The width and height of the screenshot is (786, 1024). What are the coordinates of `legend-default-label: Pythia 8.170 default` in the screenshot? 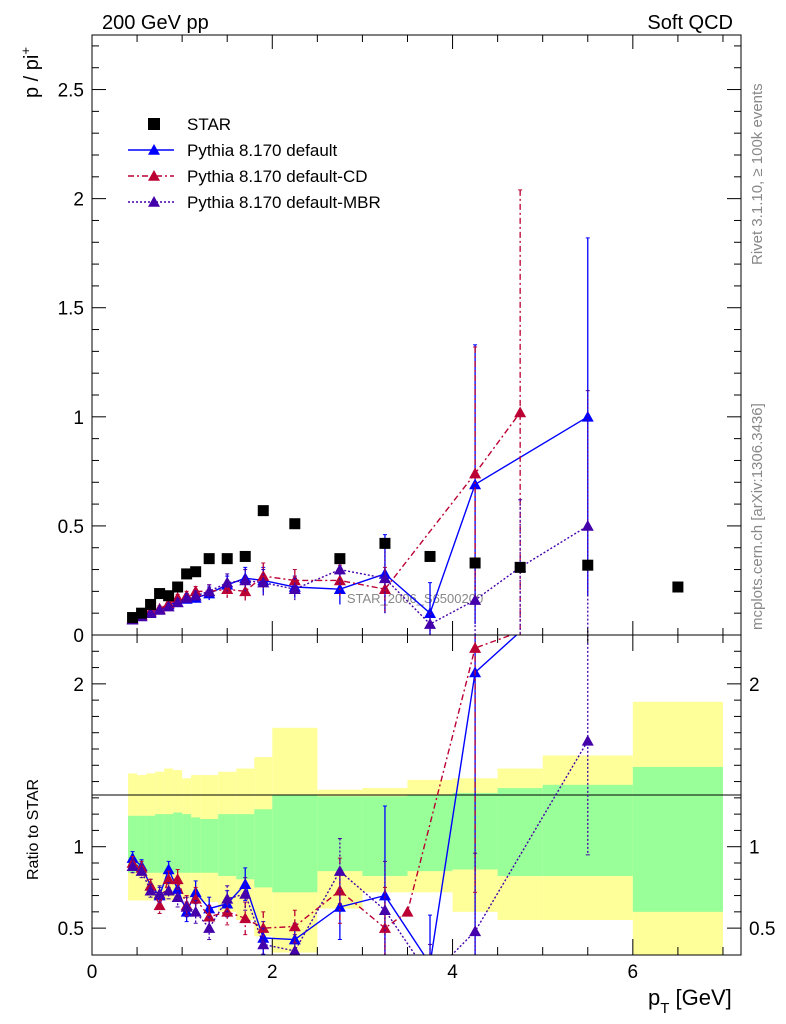 It's located at (262, 150).